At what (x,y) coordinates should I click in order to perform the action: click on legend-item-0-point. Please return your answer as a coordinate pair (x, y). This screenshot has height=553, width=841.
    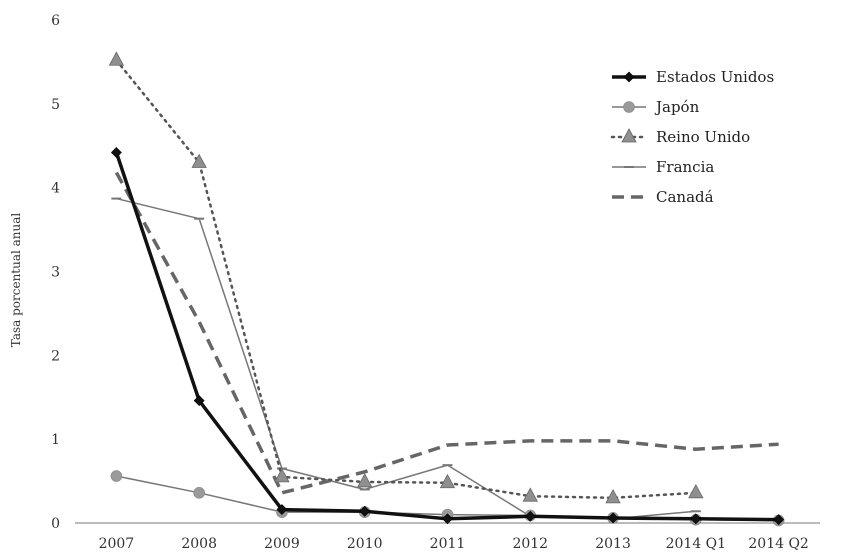
    Looking at the image, I should click on (629, 77).